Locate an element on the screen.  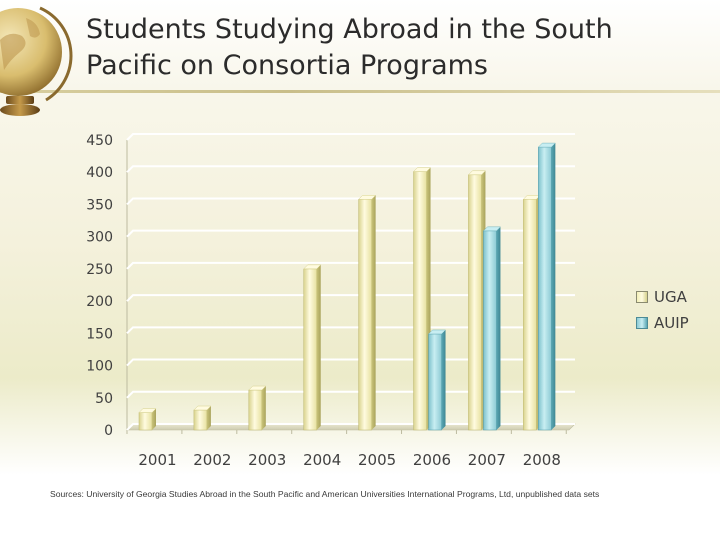
y-tick-label: 250 is located at coordinates (99, 270).